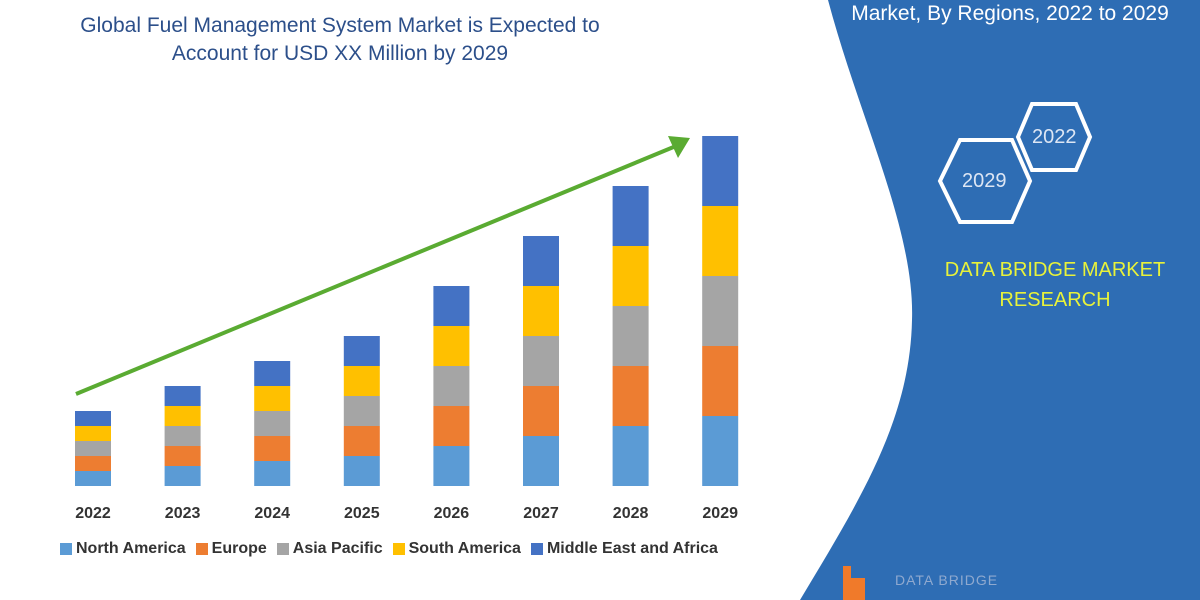  I want to click on x-tick-label: 2023, so click(183, 513).